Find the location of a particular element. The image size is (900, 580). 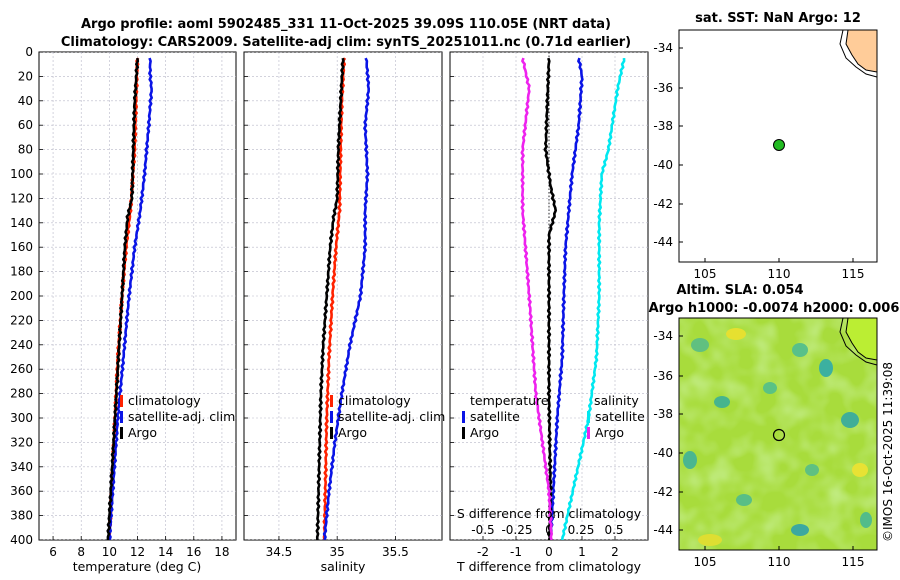

legend-swatch-s-argo is located at coordinates (588, 433).